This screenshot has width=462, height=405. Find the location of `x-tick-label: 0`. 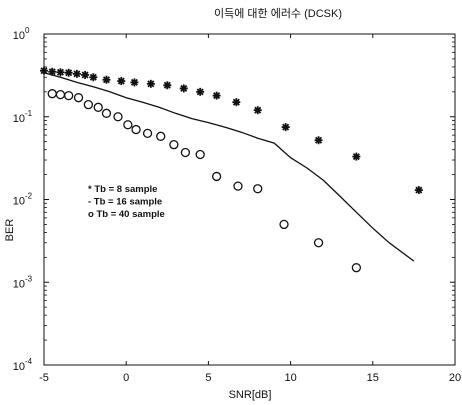

x-tick-label: 0 is located at coordinates (126, 378).